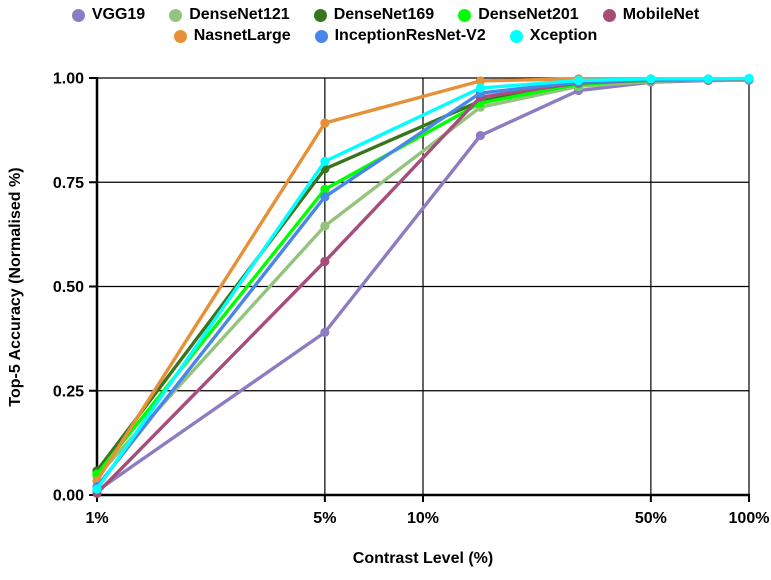  I want to click on legend-label: Xception, so click(563, 35).